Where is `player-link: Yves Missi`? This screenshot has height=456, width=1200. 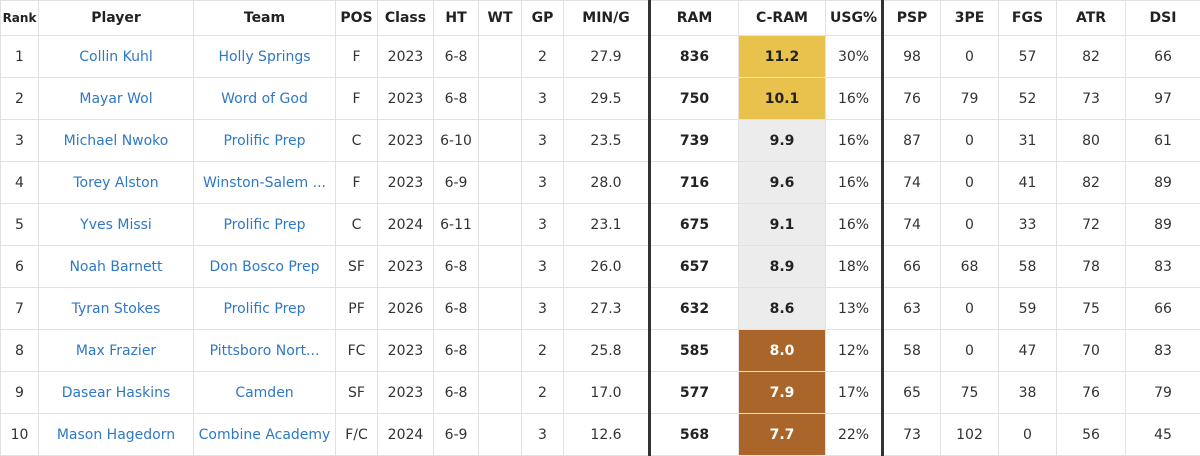
player-link: Yves Missi is located at coordinates (116, 225).